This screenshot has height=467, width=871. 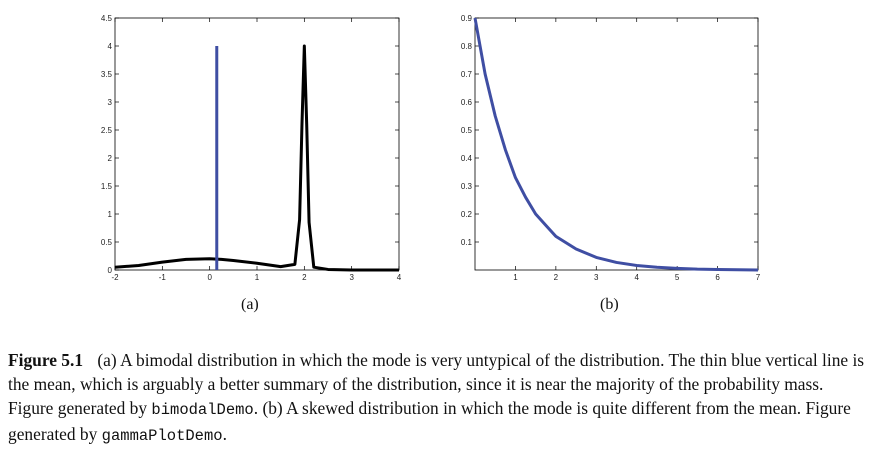 I want to click on chart-a-ytick-label: 1, so click(x=110, y=214).